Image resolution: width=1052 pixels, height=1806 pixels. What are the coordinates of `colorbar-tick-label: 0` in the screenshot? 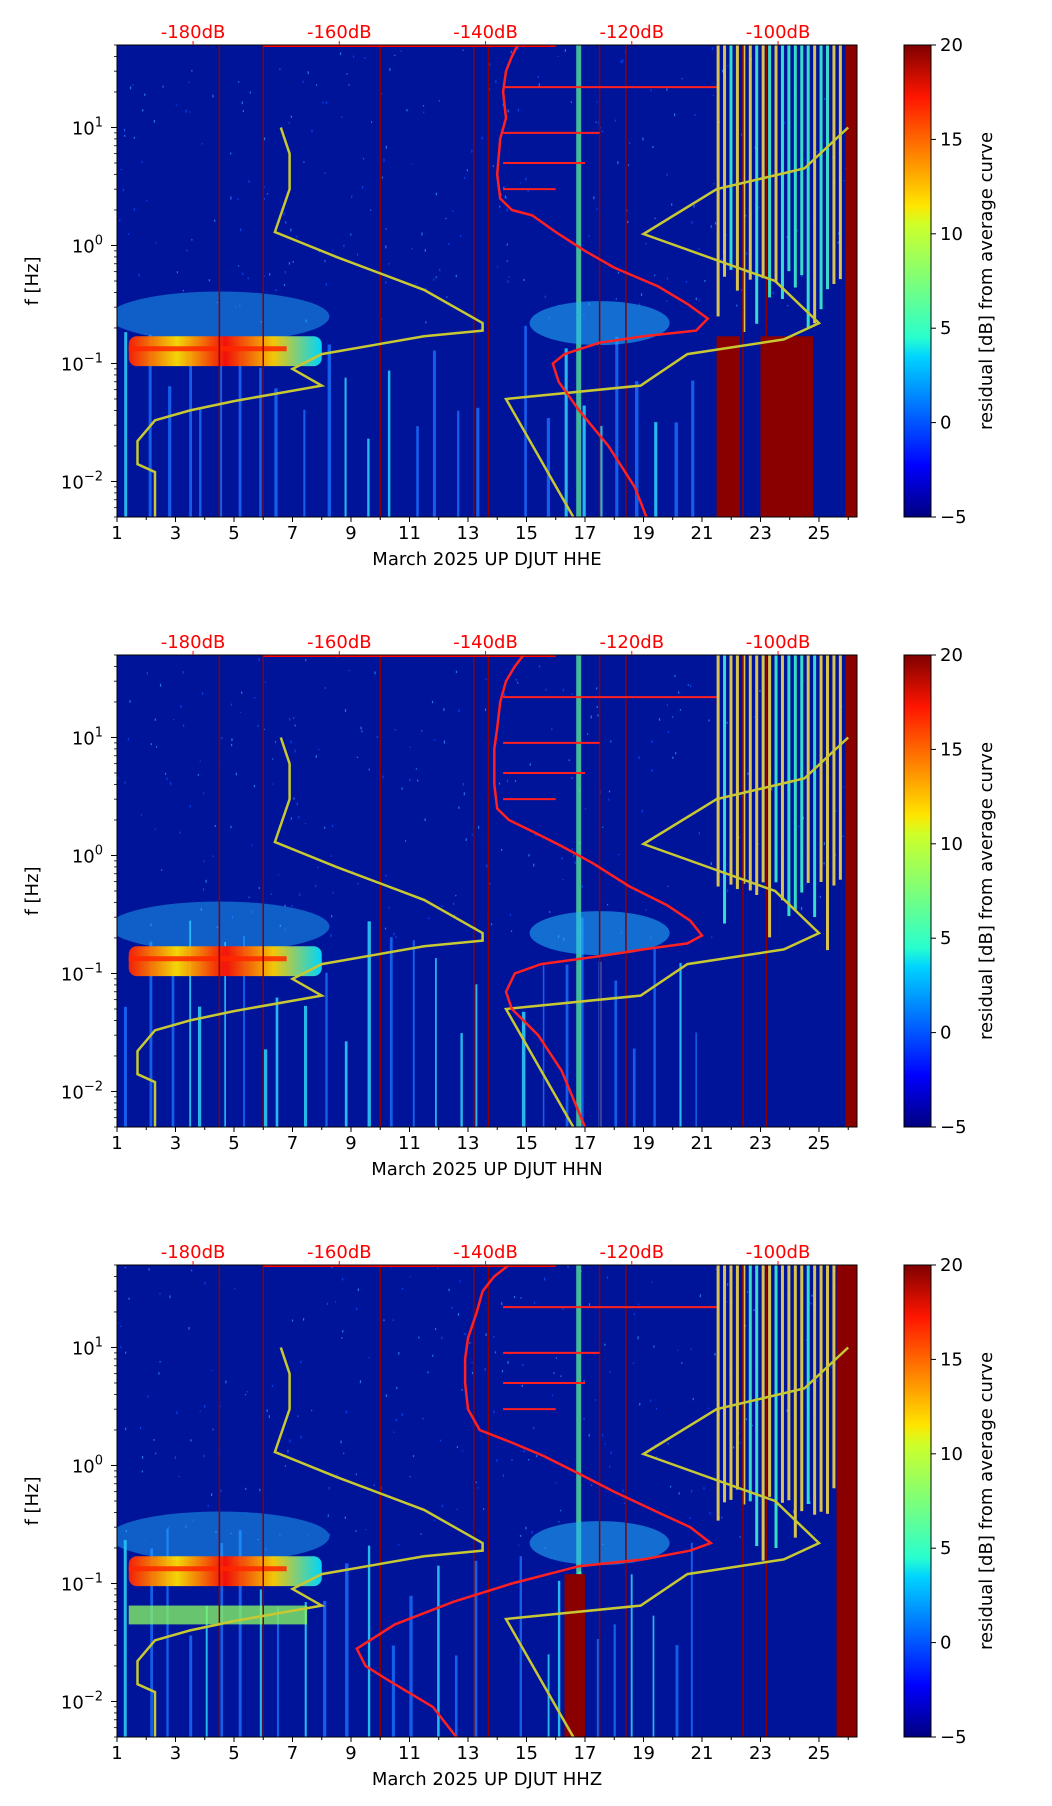 It's located at (945, 1643).